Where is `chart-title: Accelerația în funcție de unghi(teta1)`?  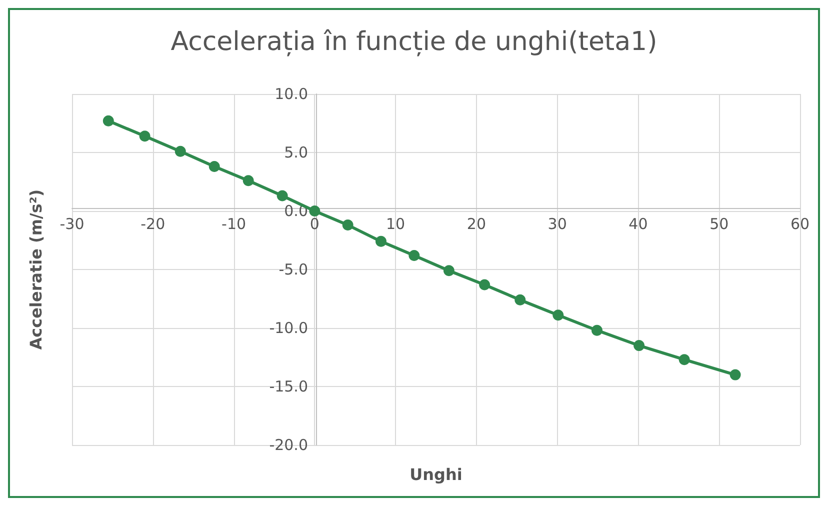
chart-title: Accelerația în funcție de unghi(teta1) is located at coordinates (414, 42).